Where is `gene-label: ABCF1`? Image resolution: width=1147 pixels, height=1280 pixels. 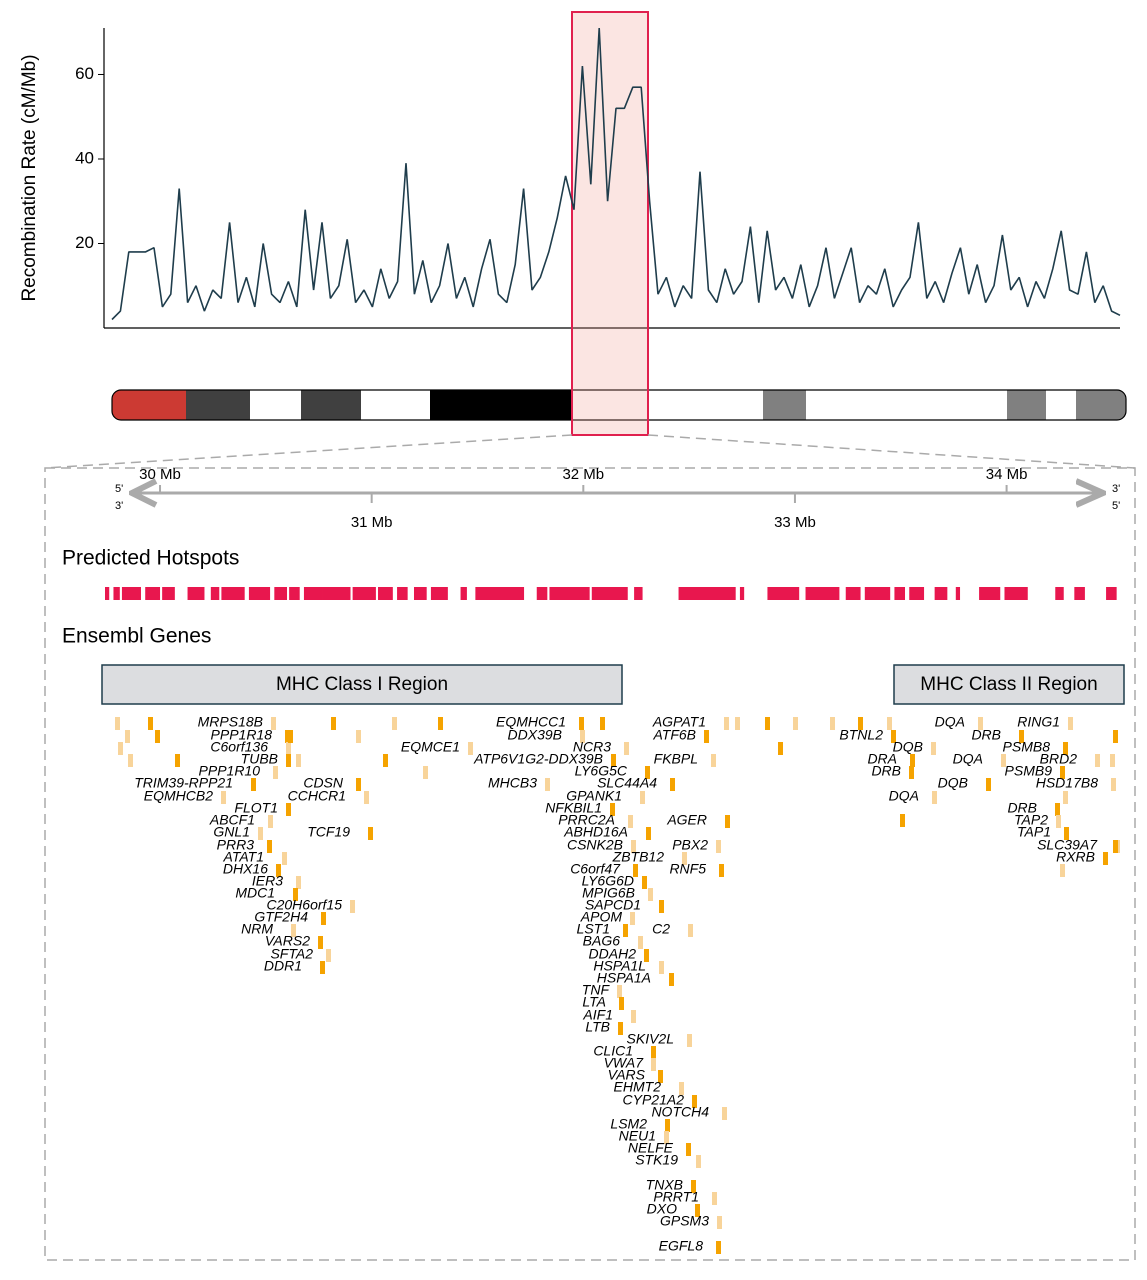
gene-label: ABCF1 is located at coordinates (232, 820).